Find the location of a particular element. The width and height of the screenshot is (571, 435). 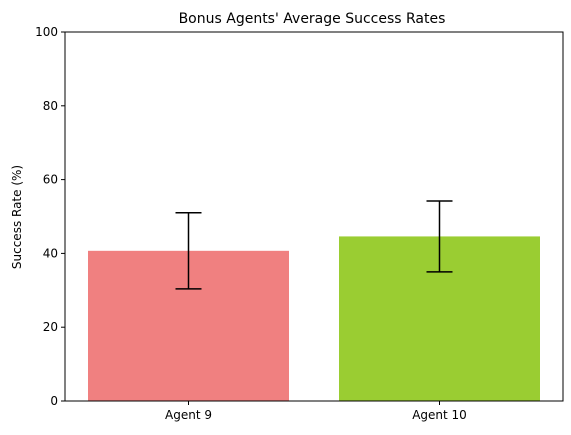

y-axis-label: Success Rate (%) is located at coordinates (17, 217).